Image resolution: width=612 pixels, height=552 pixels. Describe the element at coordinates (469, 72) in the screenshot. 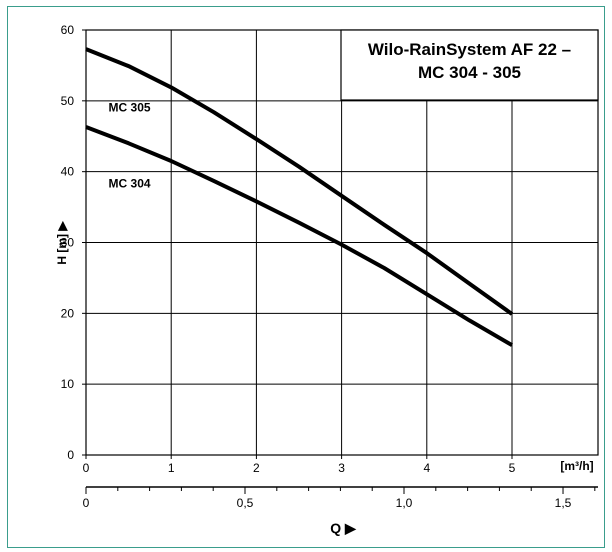

I see `chart-title-line: MC 304 - 305` at that location.